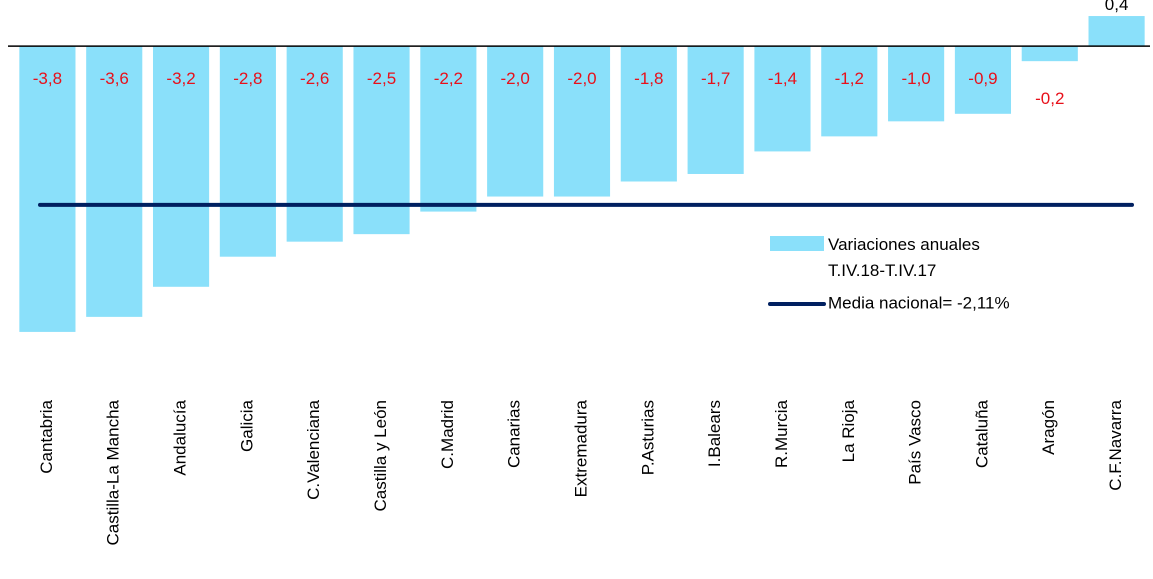 This screenshot has width=1153, height=579. What do you see at coordinates (1117, 7) in the screenshot?
I see `data-label: 0,4` at bounding box center [1117, 7].